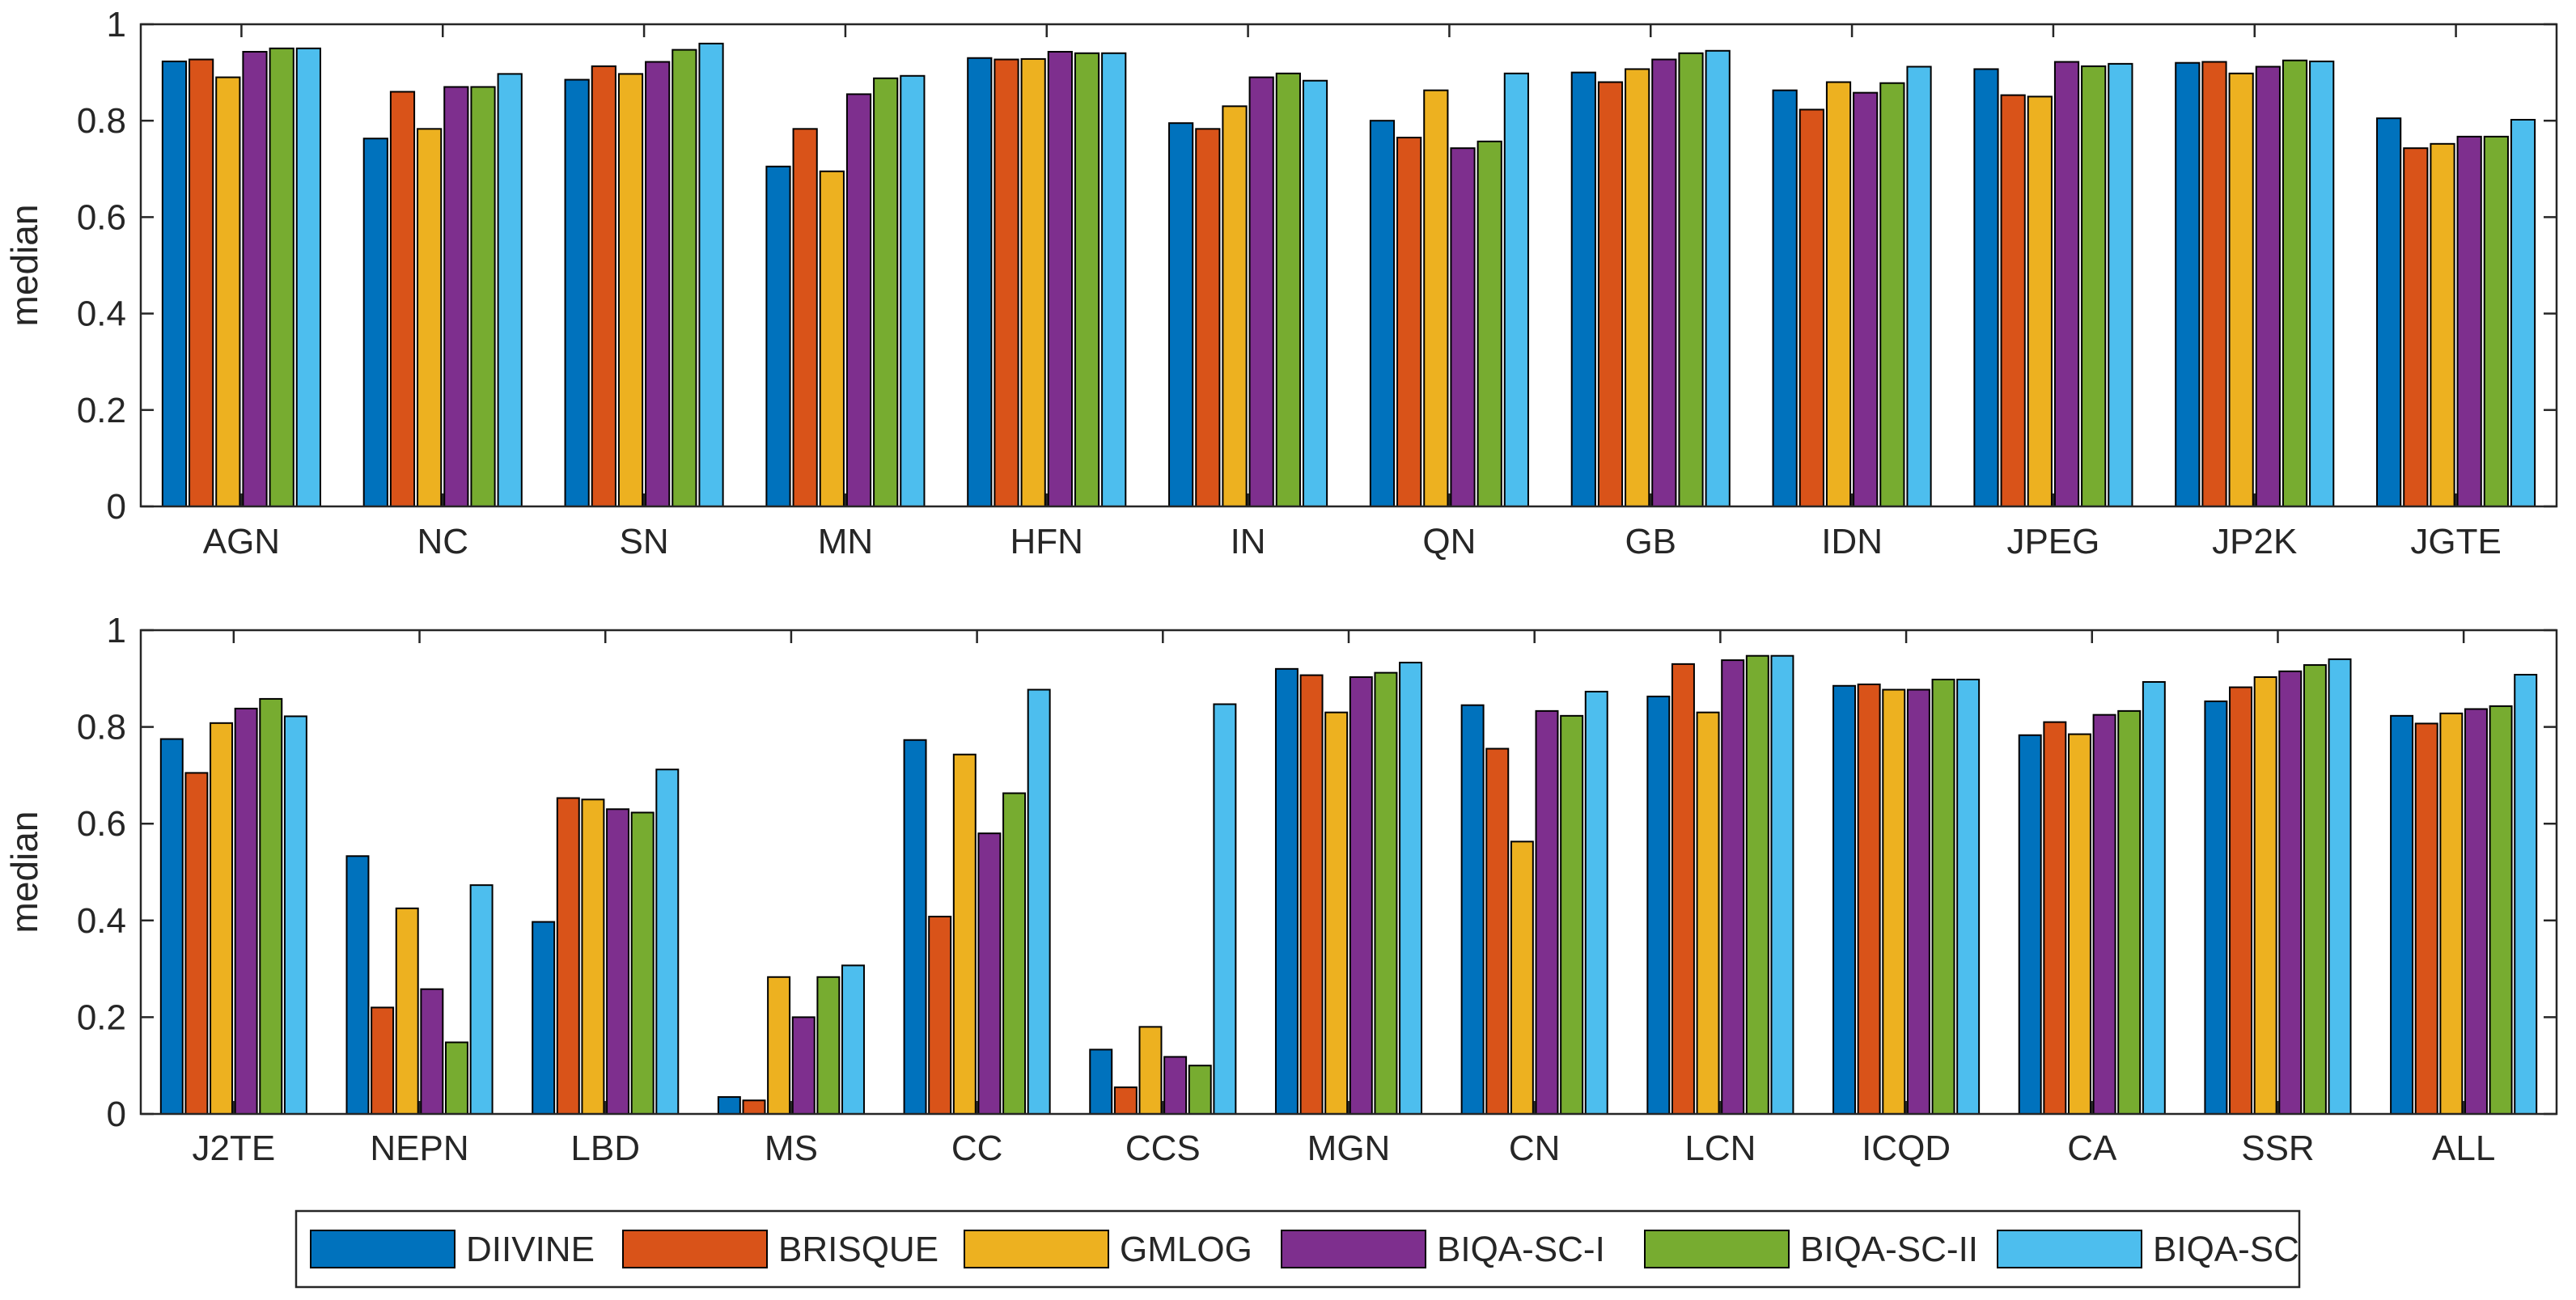  What do you see at coordinates (1889, 1249) in the screenshot?
I see `legend-label-biqa-sc-ii: BIQA-SC-II` at bounding box center [1889, 1249].